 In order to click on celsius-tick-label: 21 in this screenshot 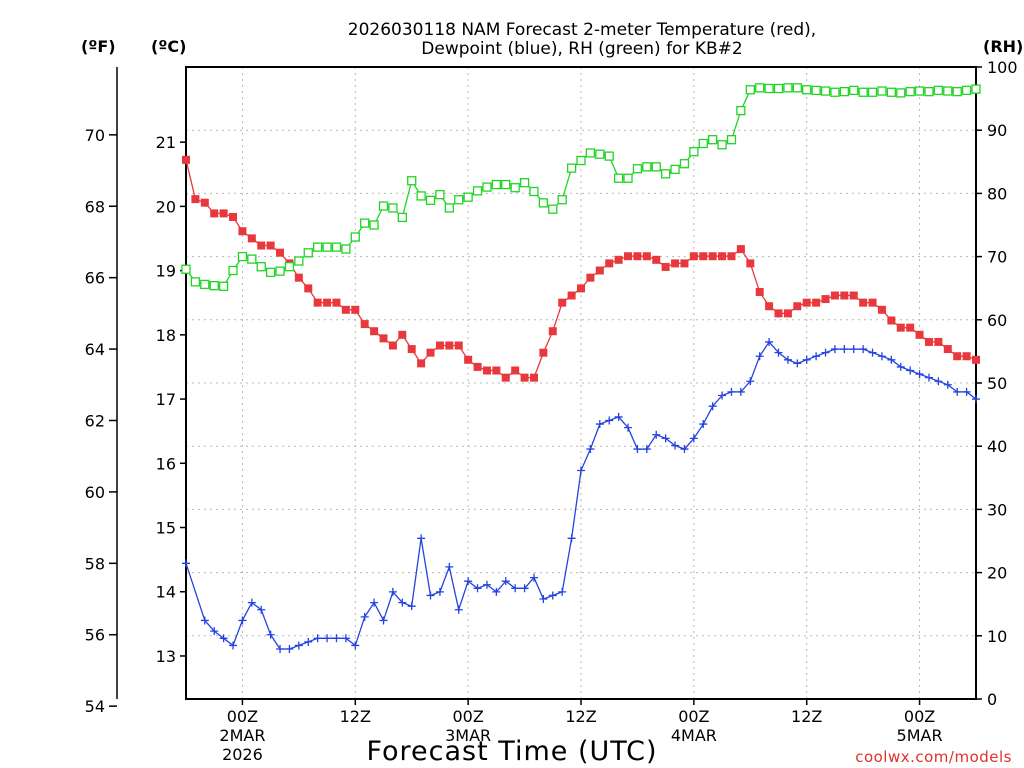, I will do `click(166, 142)`.